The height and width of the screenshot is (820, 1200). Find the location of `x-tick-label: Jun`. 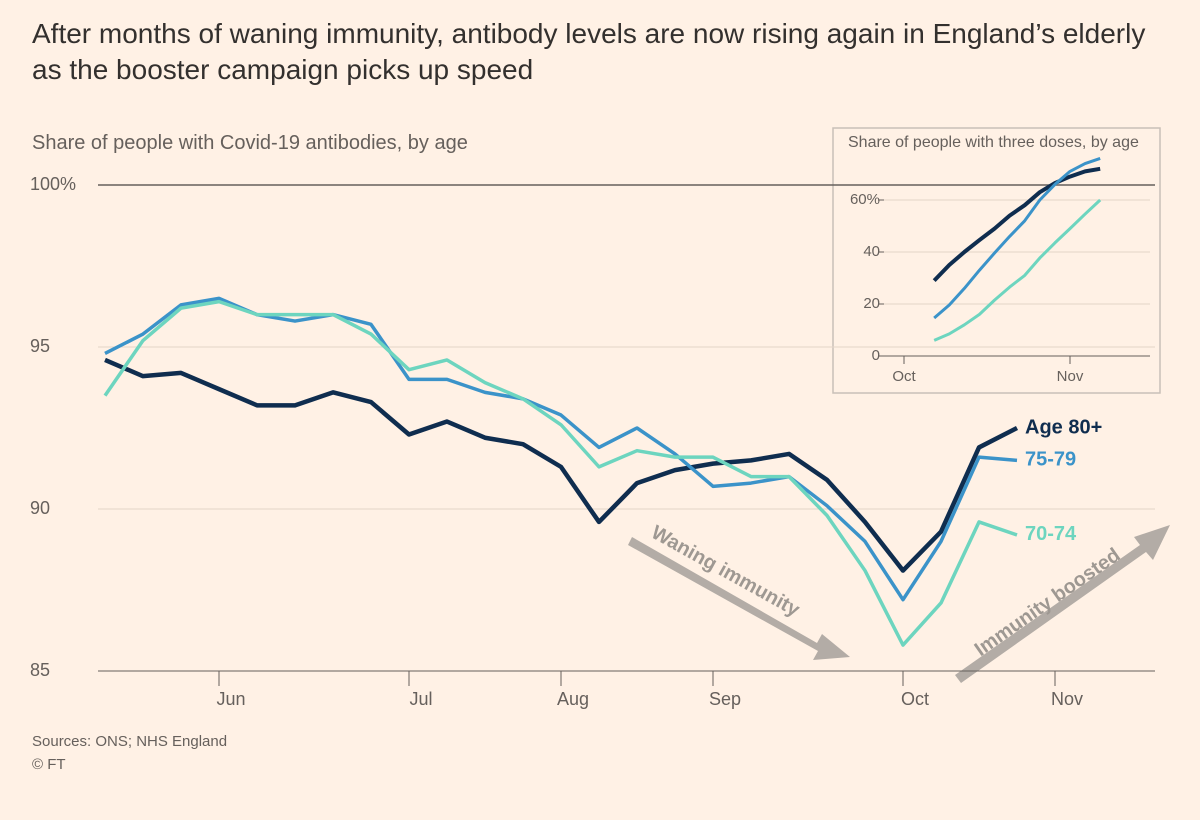

x-tick-label: Jun is located at coordinates (230, 699).